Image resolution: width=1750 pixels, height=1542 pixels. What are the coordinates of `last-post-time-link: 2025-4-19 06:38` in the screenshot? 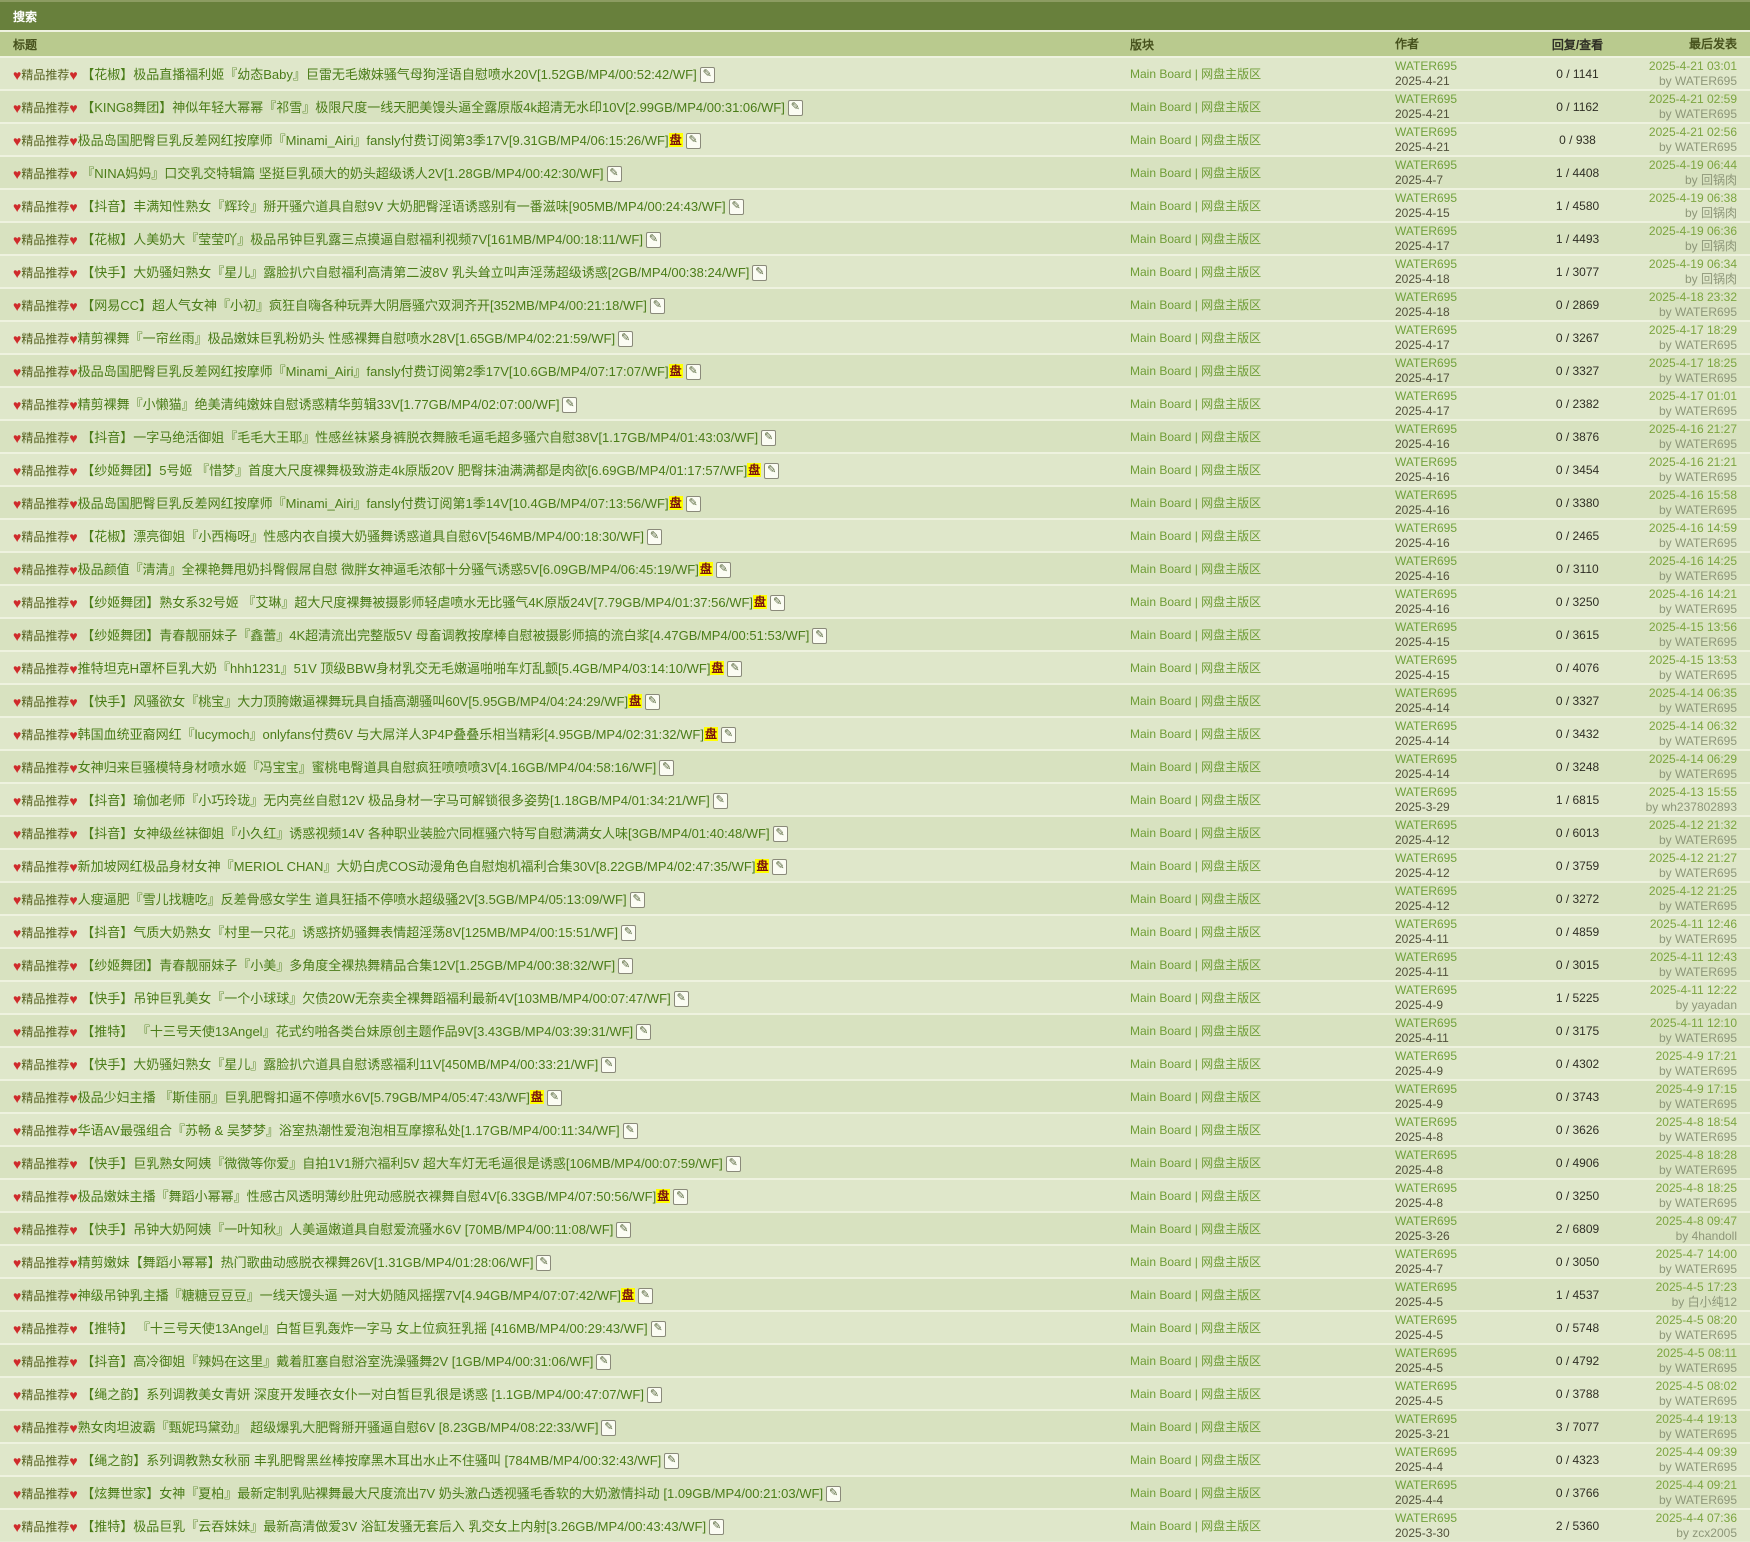 It's located at (1692, 197).